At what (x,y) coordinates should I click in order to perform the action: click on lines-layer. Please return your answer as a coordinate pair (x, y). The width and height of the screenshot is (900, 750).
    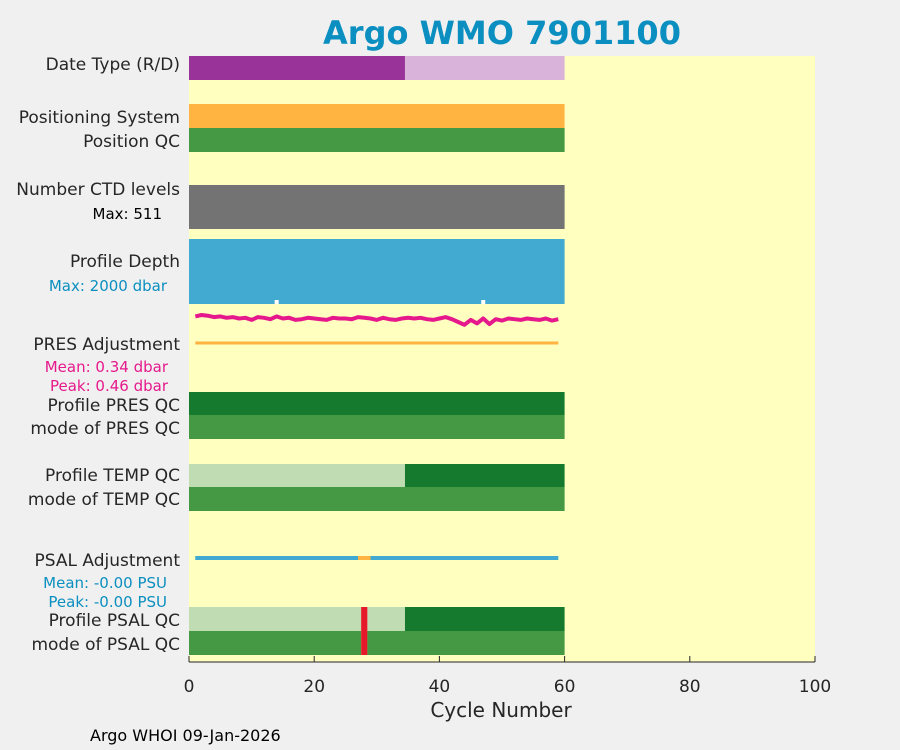
    Looking at the image, I should click on (376, 436).